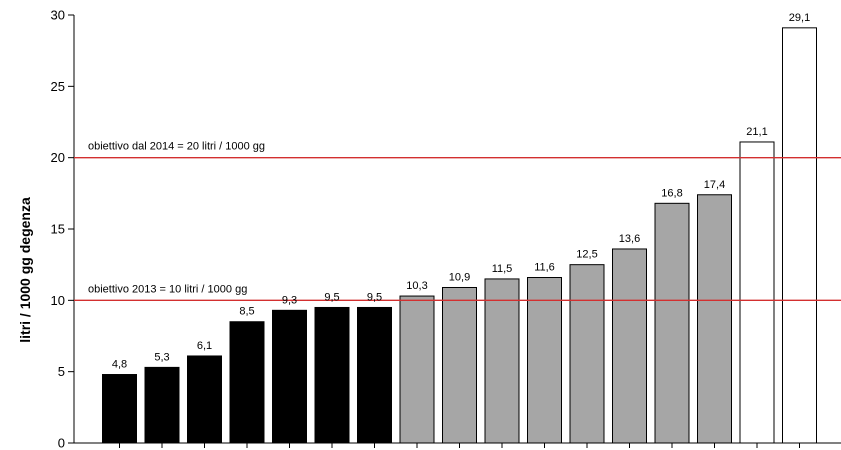 The image size is (841, 450). What do you see at coordinates (58, 300) in the screenshot?
I see `y-tick-label: 10` at bounding box center [58, 300].